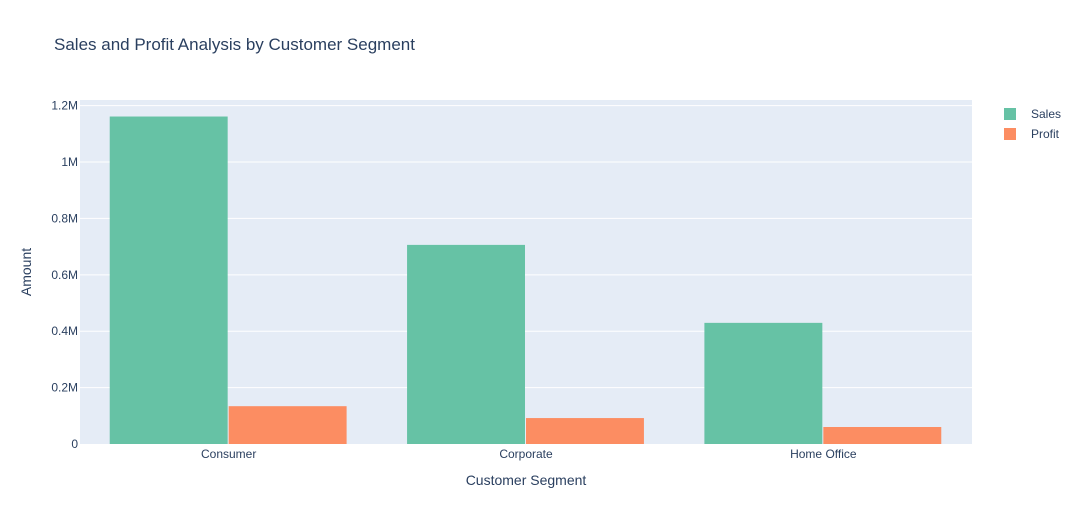  I want to click on bar-sales-consumer, so click(168, 280).